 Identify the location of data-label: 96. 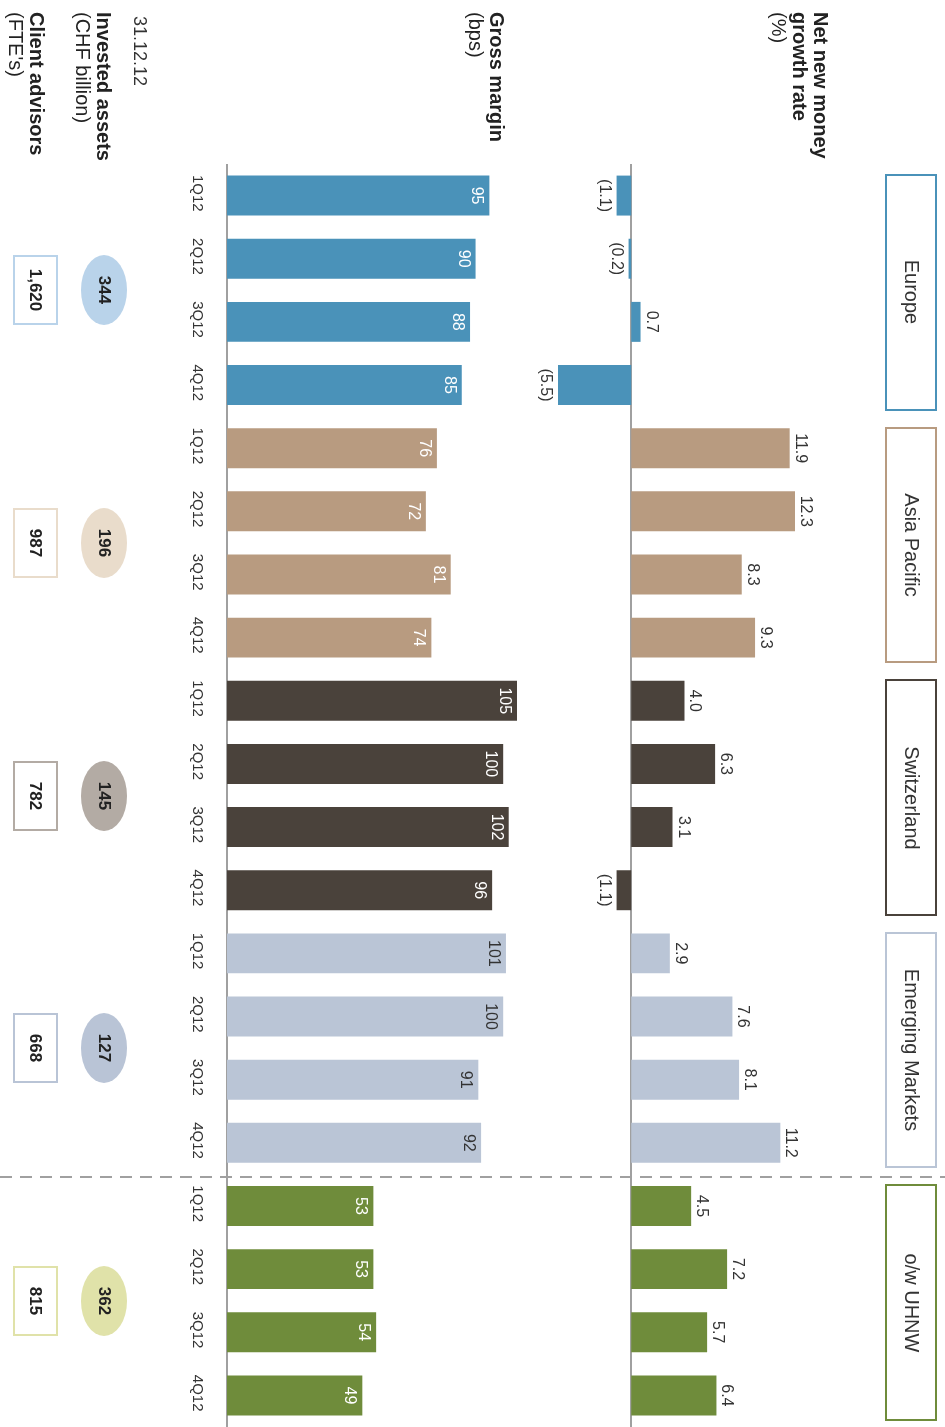
(481, 890).